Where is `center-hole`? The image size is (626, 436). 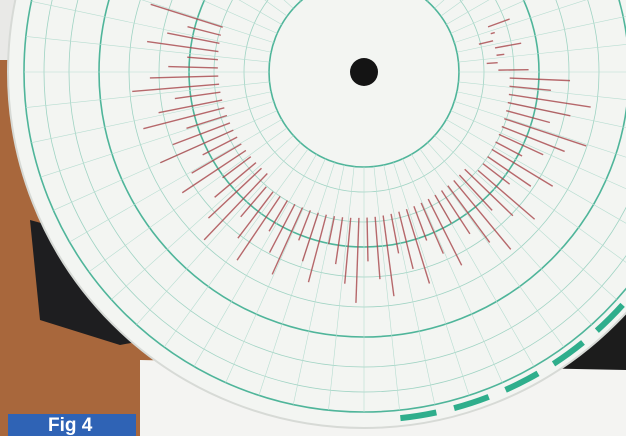 center-hole is located at coordinates (364, 72).